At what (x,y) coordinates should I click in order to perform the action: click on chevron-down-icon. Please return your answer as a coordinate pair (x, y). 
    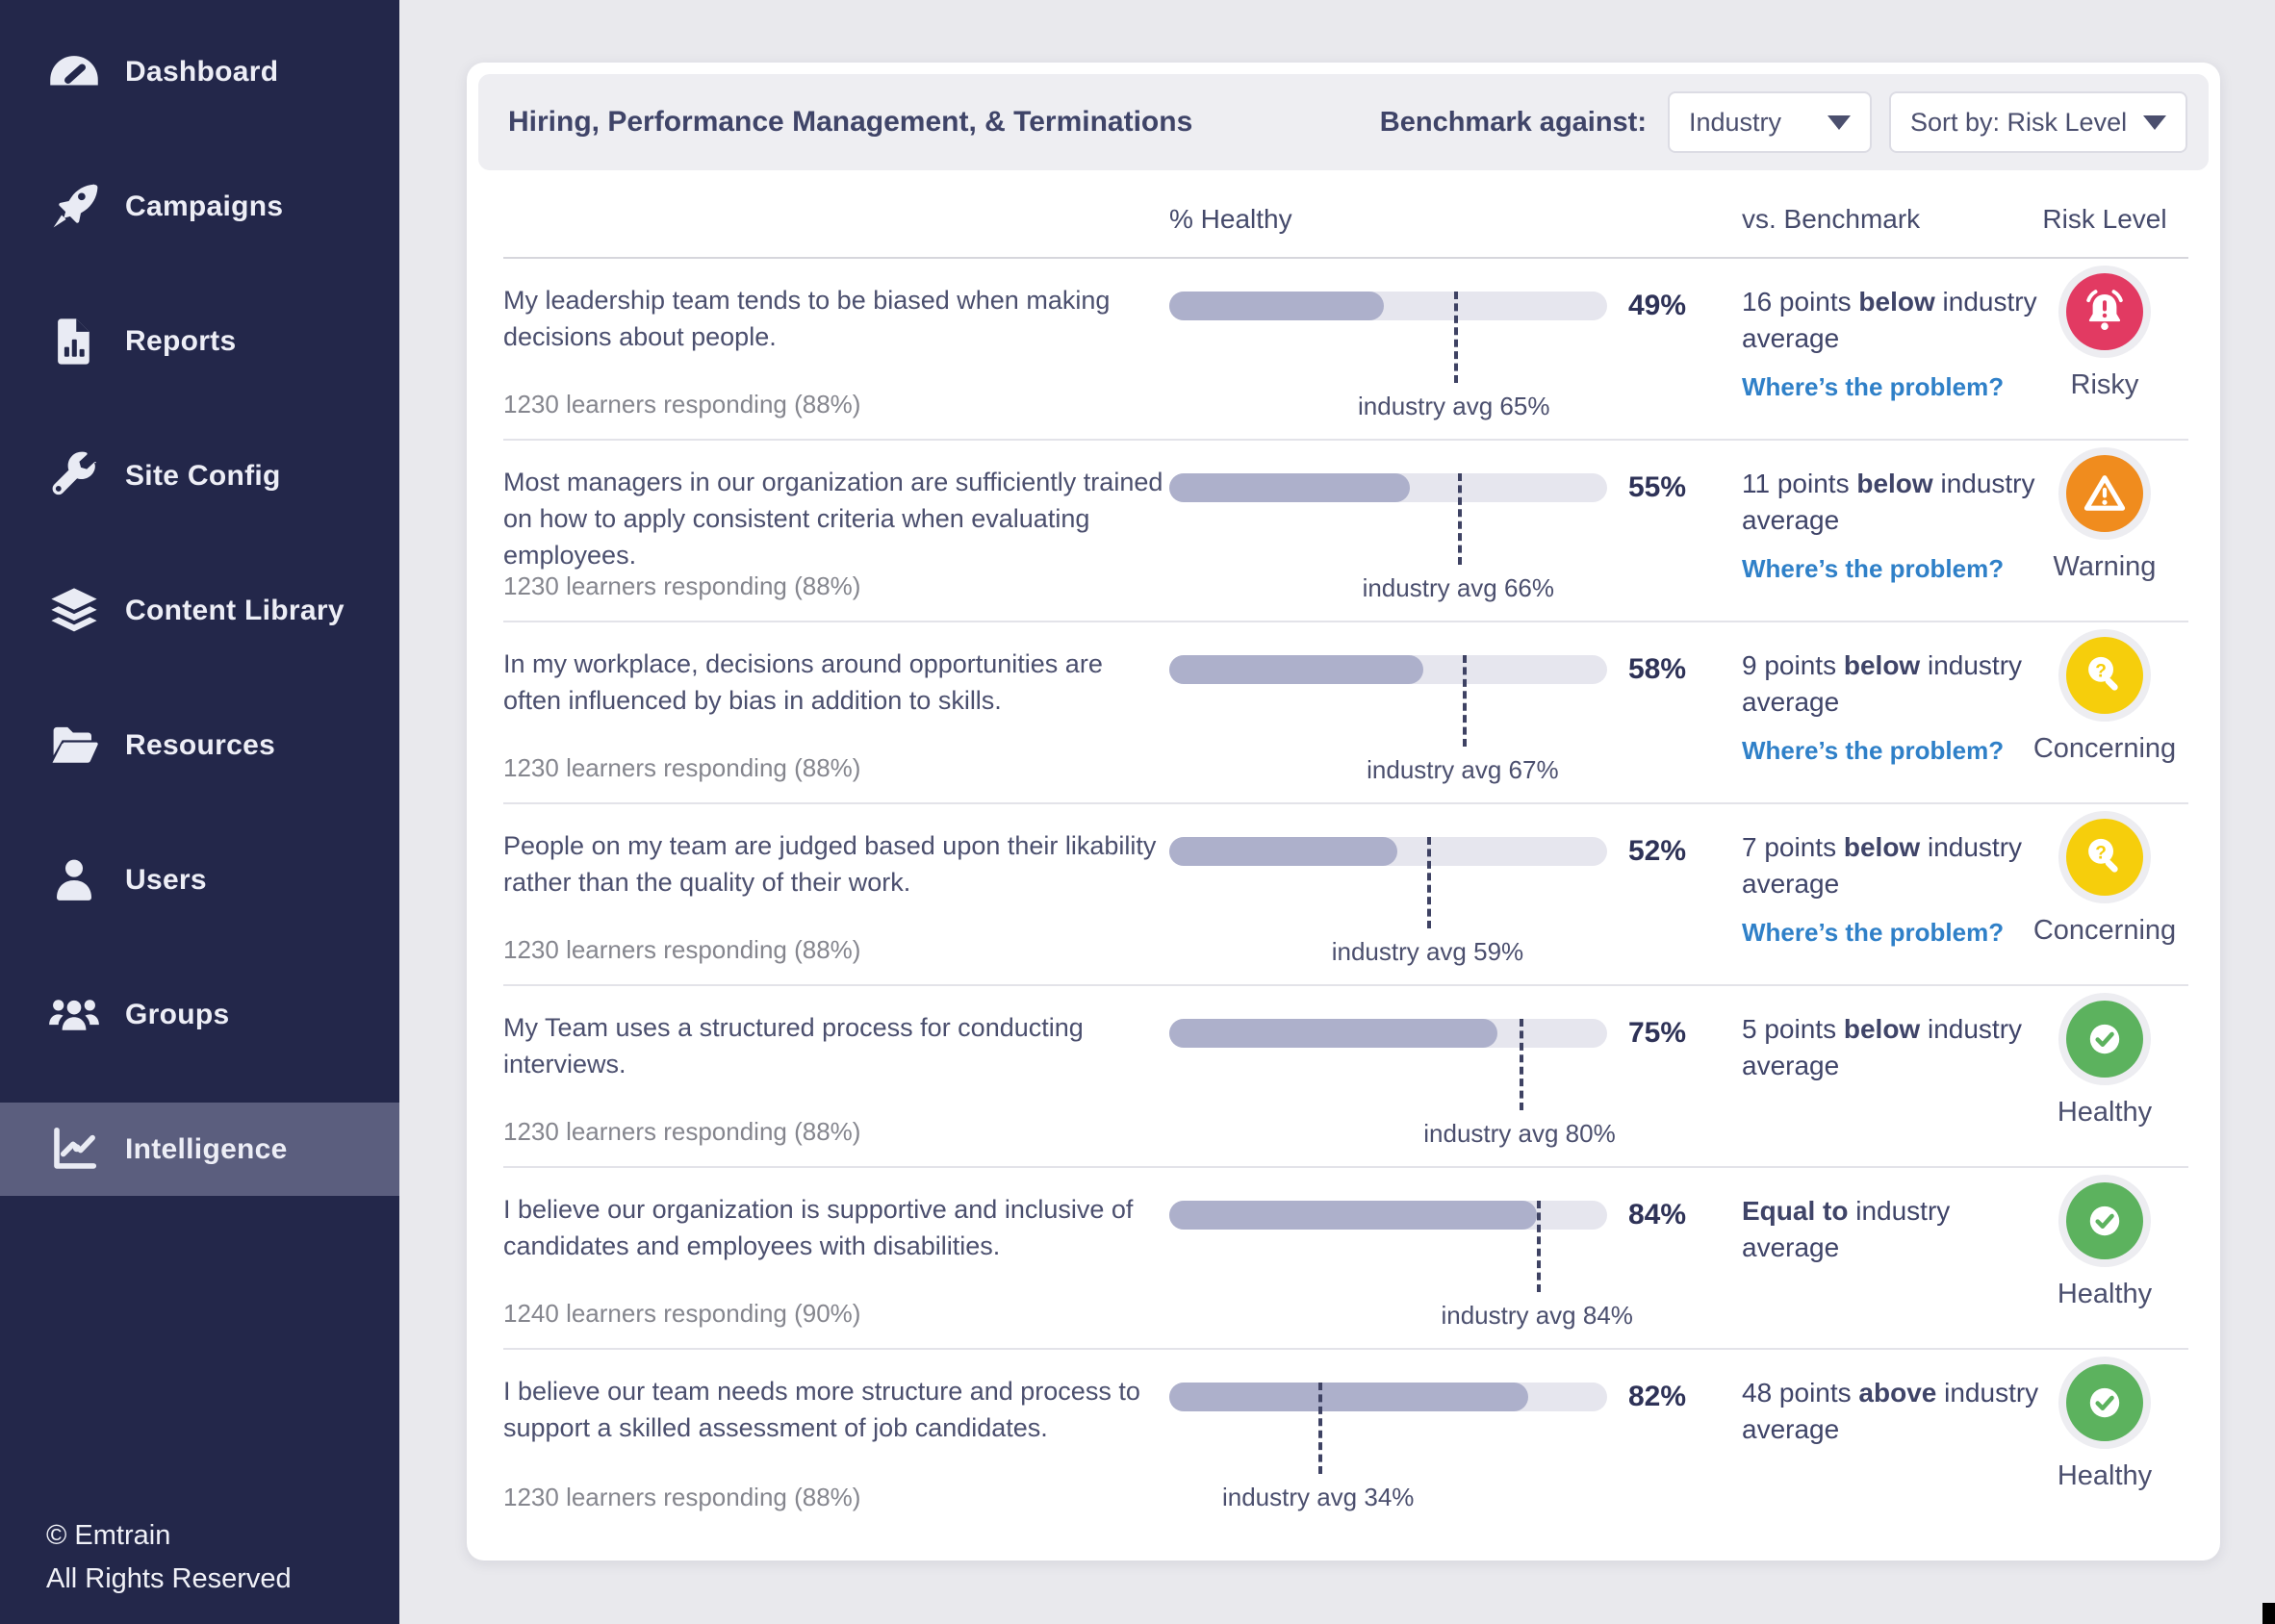
    Looking at the image, I should click on (2154, 122).